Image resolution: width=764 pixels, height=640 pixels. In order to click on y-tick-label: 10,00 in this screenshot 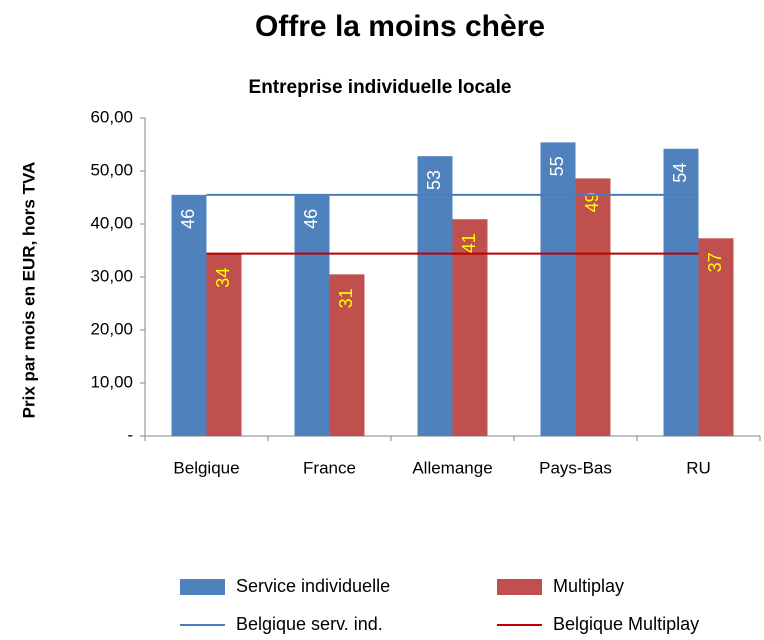, I will do `click(111, 381)`.